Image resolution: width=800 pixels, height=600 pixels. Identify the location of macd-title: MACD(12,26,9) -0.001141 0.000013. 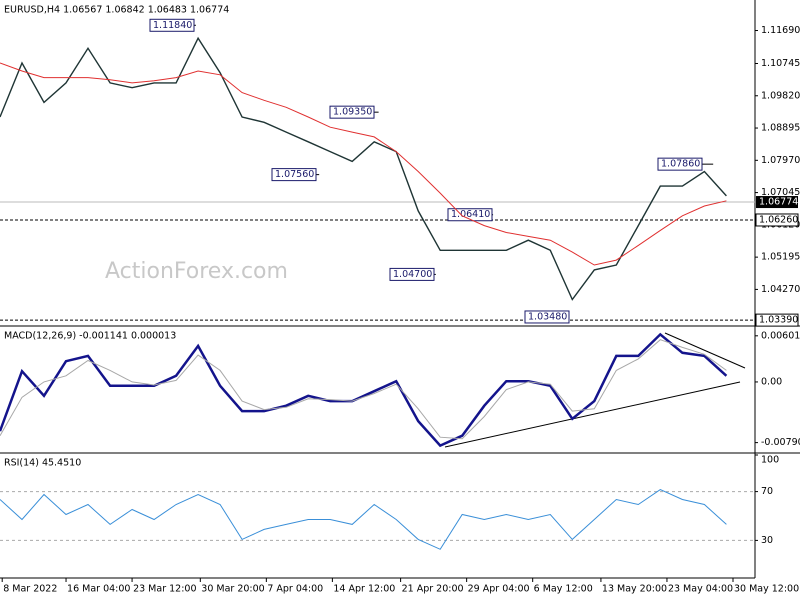
(90, 336).